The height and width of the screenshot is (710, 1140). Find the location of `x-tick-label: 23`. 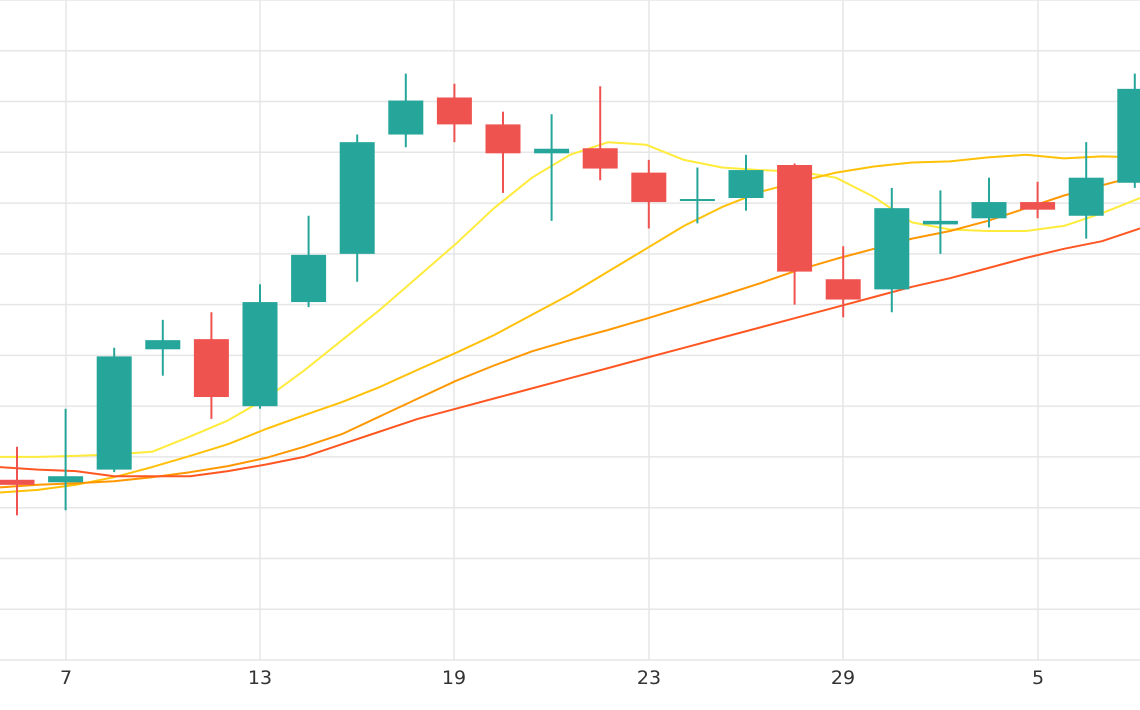

x-tick-label: 23 is located at coordinates (649, 678).